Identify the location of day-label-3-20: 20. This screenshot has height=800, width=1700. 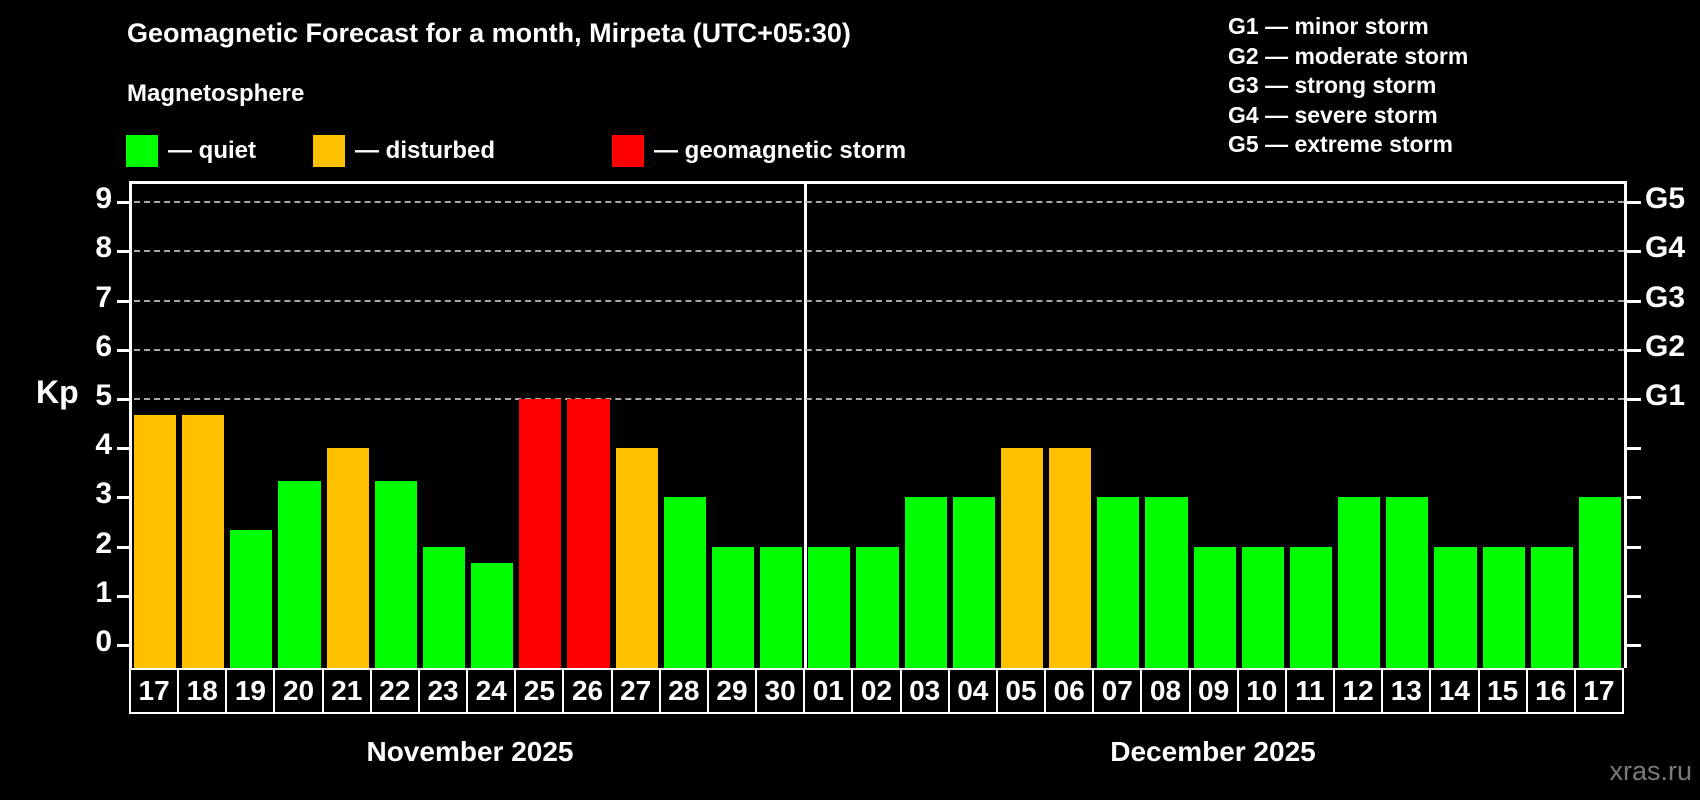
(298, 691).